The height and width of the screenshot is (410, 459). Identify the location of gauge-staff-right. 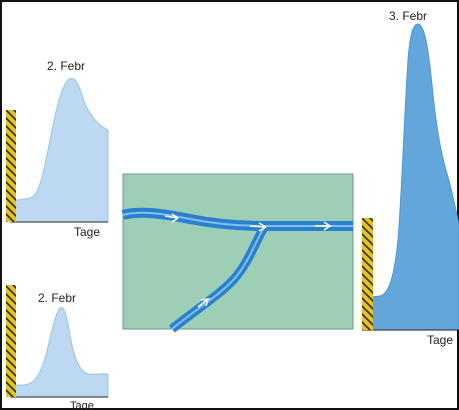
(367, 274).